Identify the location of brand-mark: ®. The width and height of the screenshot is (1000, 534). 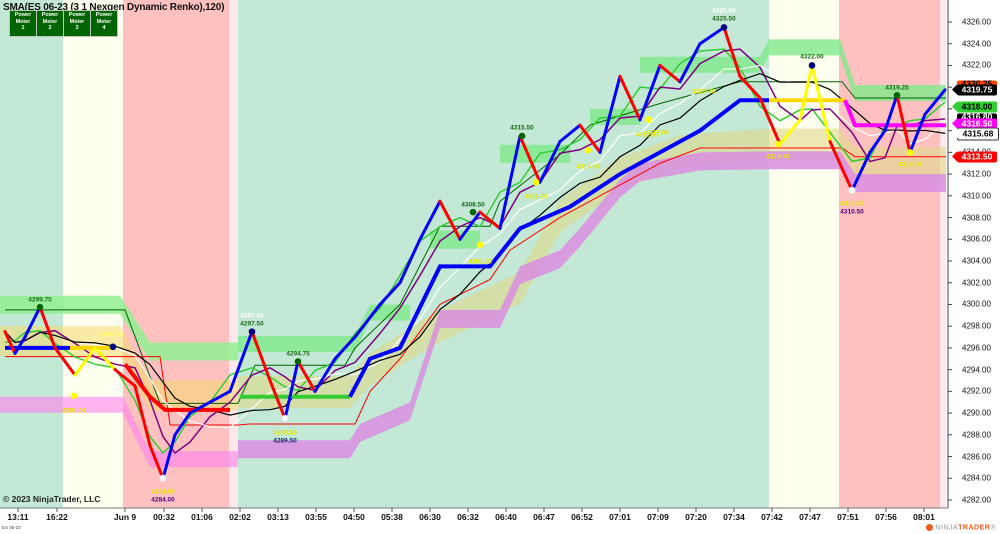
(993, 528).